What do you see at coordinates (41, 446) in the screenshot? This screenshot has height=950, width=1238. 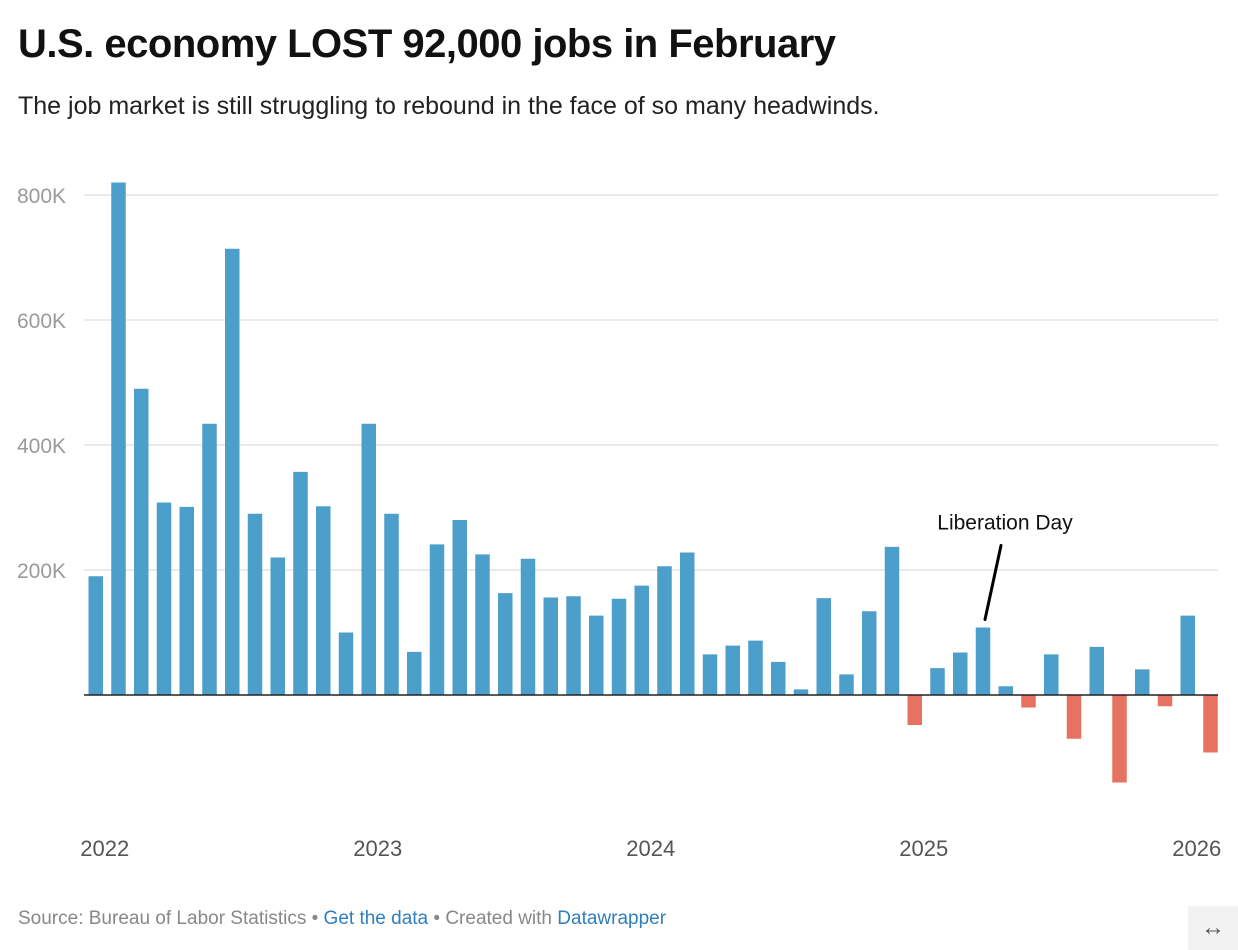 I see `y-tick-label-400K: 400K` at bounding box center [41, 446].